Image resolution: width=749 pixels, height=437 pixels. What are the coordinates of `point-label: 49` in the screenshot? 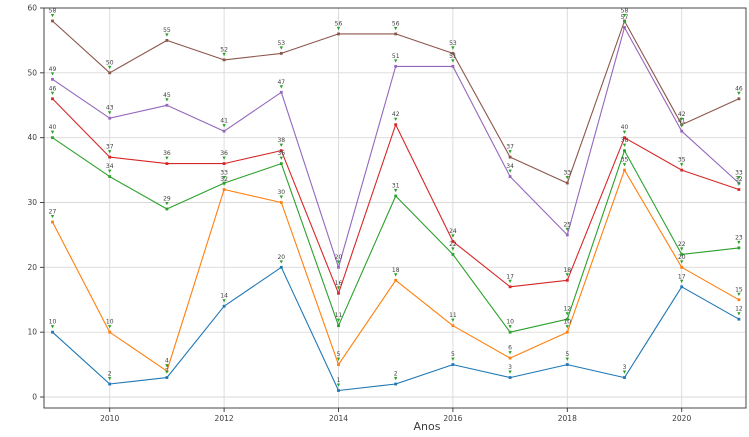 It's located at (53, 69).